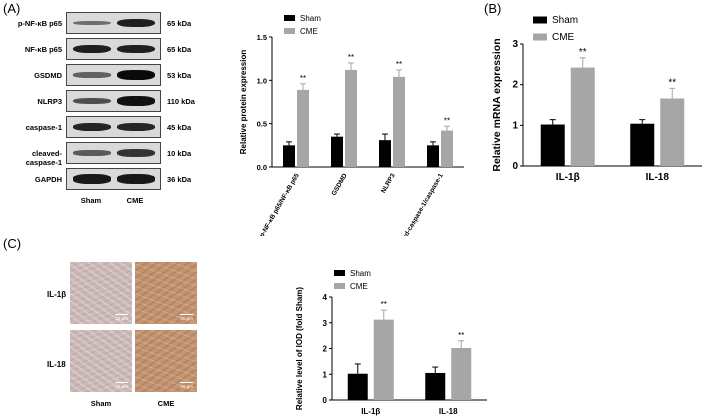  What do you see at coordinates (91, 200) in the screenshot?
I see `blot-lane-label-sham: Sham` at bounding box center [91, 200].